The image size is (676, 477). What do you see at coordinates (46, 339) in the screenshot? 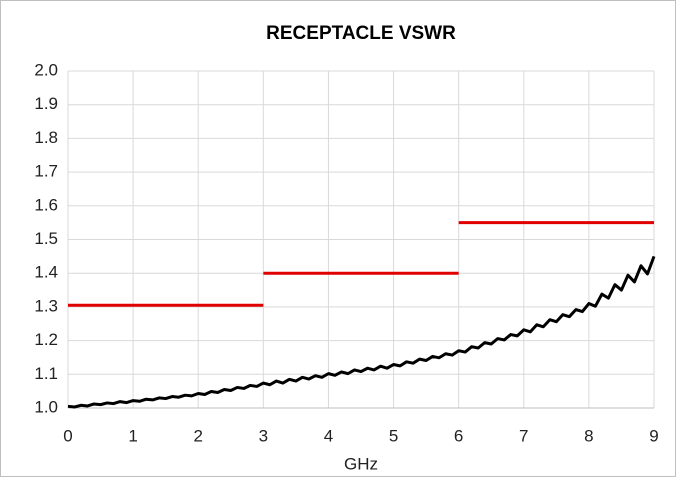
I see `y-tick-label: 1.2` at bounding box center [46, 339].